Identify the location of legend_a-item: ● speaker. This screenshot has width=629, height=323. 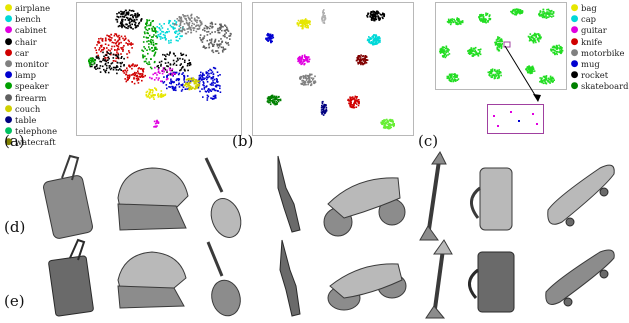
(30, 86).